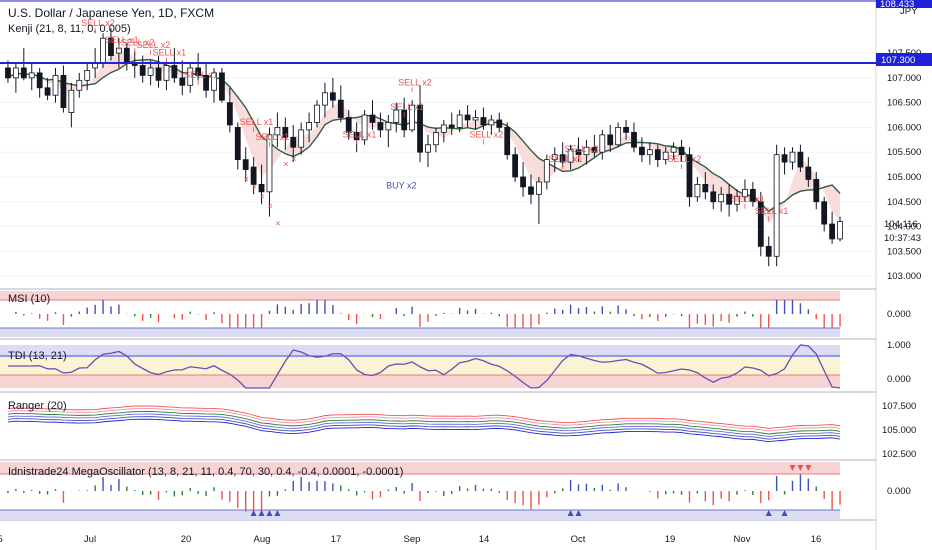 This screenshot has height=550, width=932. What do you see at coordinates (899, 430) in the screenshot?
I see `ranger-tick-1: 105.000` at bounding box center [899, 430].